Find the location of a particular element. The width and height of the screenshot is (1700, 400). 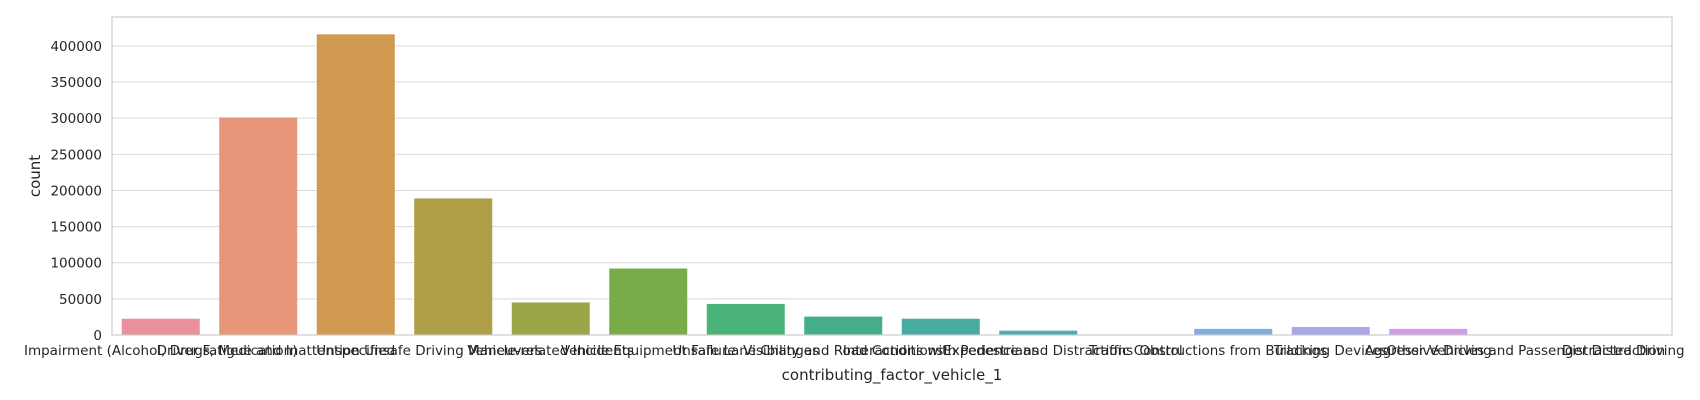

x-tick-label: Aggressive Driving is located at coordinates (1428, 351).